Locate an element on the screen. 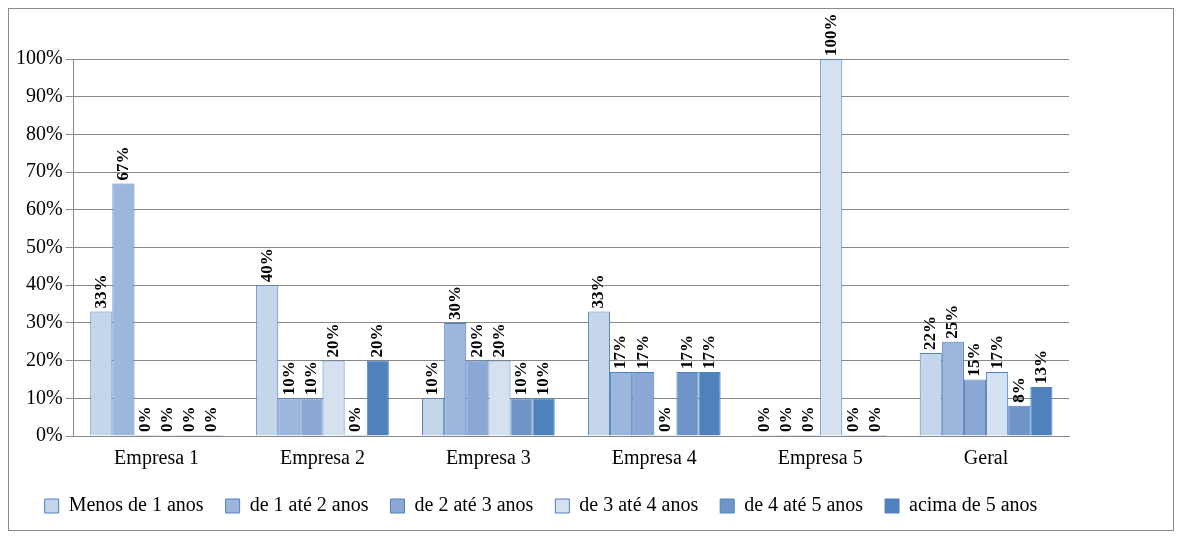  y-tick-label: 90% is located at coordinates (44, 94).